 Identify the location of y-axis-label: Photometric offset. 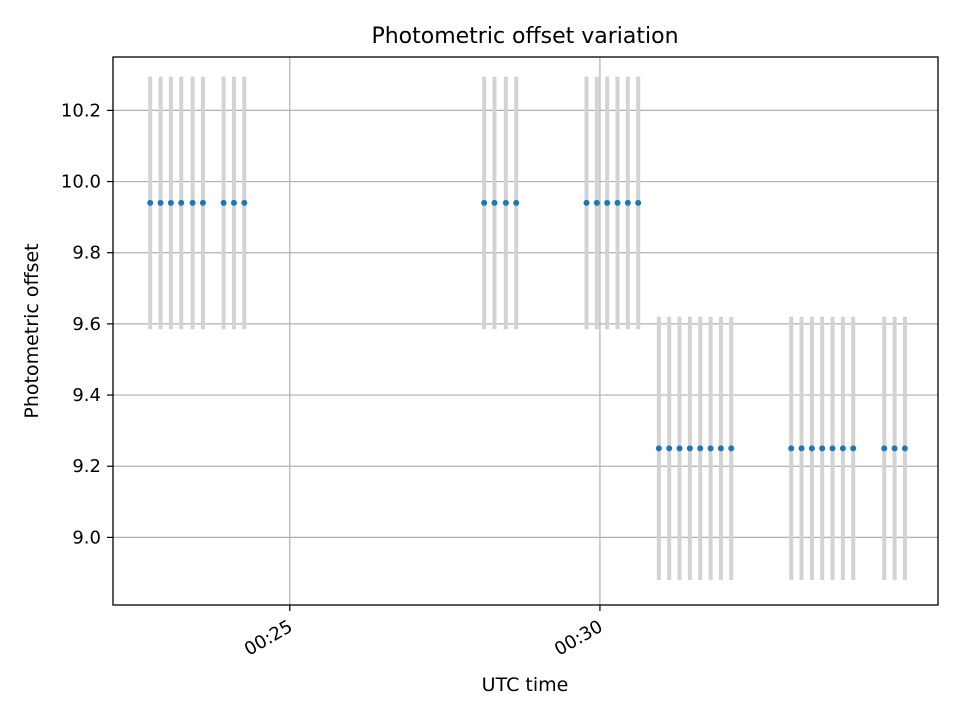
(32, 330).